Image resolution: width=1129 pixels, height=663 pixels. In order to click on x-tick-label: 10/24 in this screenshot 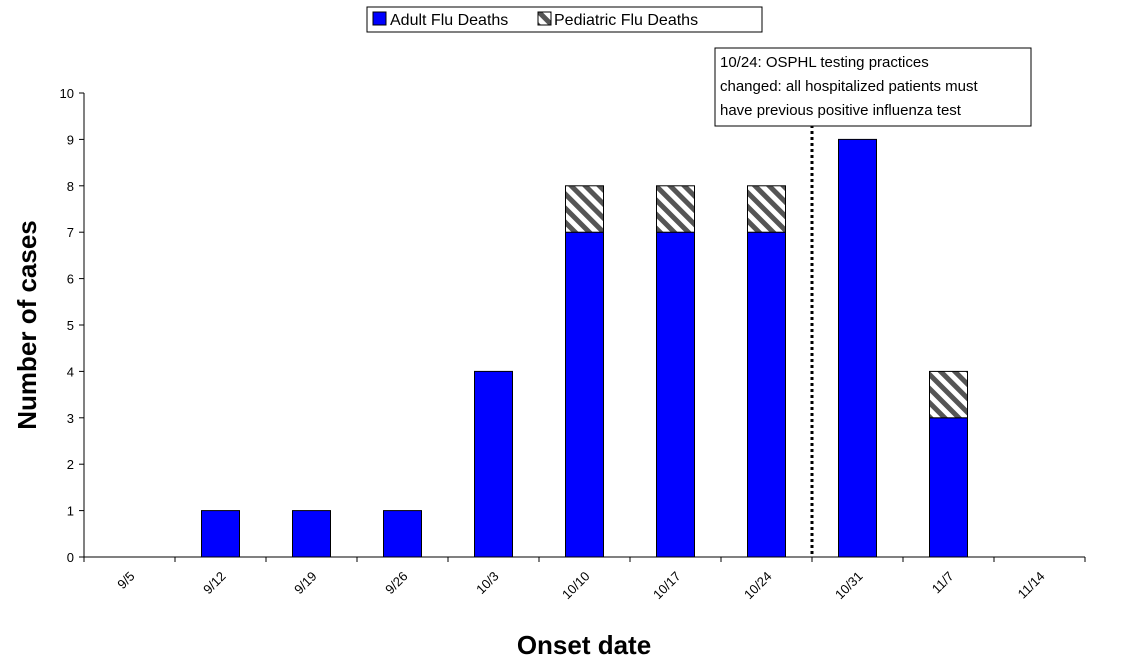, I will do `click(758, 586)`.